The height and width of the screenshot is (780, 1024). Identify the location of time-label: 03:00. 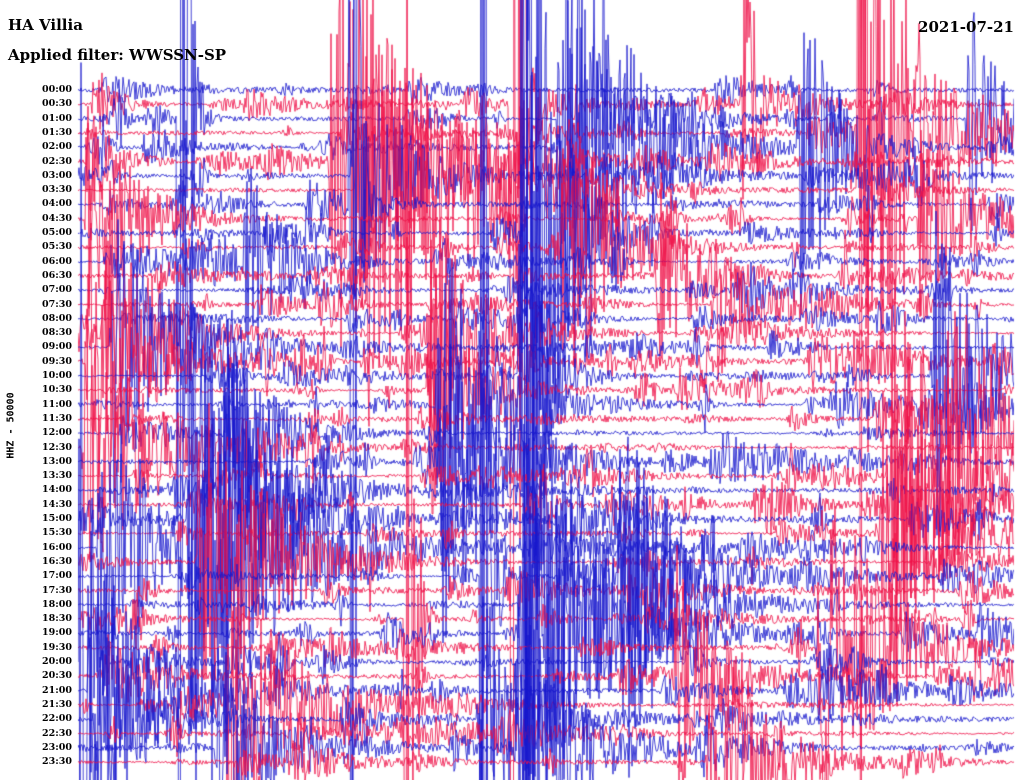
(57, 175).